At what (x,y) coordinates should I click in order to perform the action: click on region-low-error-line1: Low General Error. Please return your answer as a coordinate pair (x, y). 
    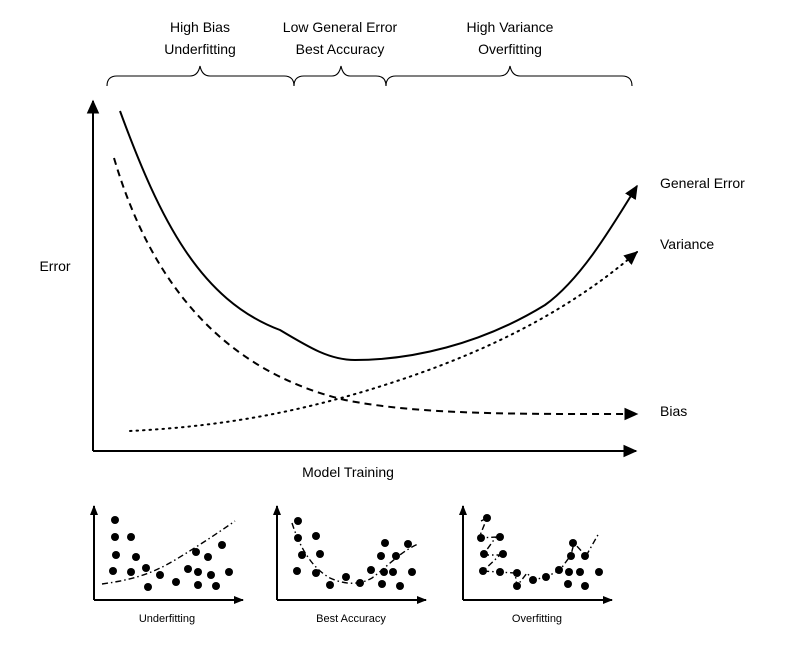
    Looking at the image, I should click on (340, 27).